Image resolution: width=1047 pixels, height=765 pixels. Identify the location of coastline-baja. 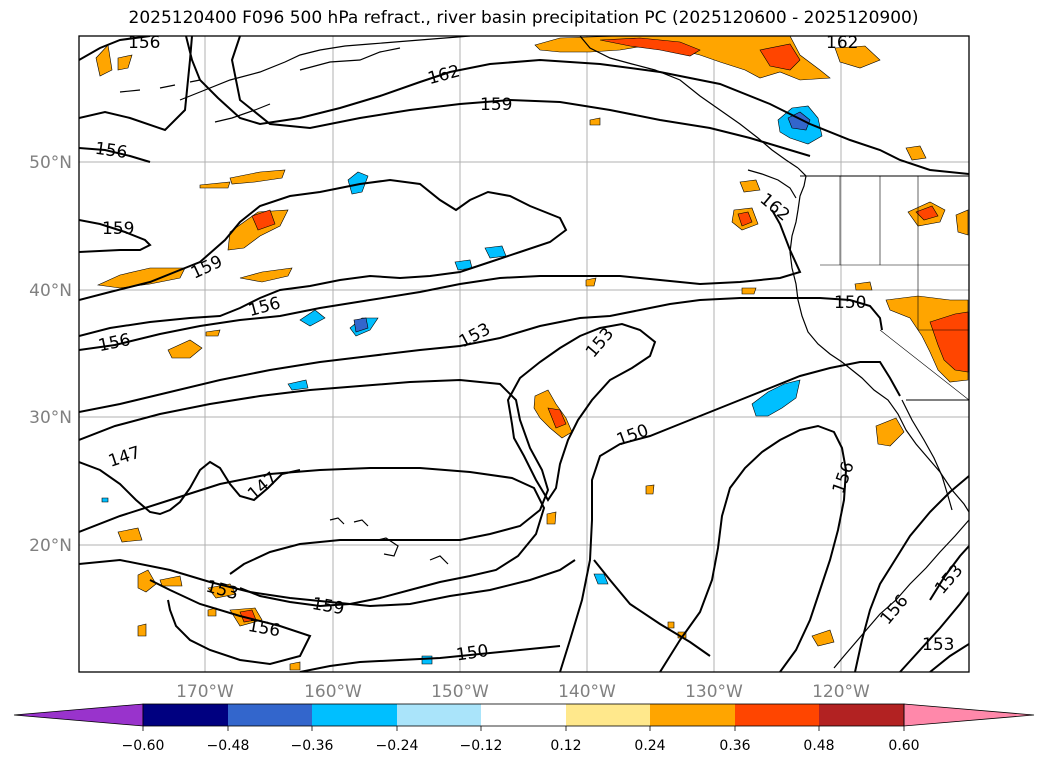
(927, 455).